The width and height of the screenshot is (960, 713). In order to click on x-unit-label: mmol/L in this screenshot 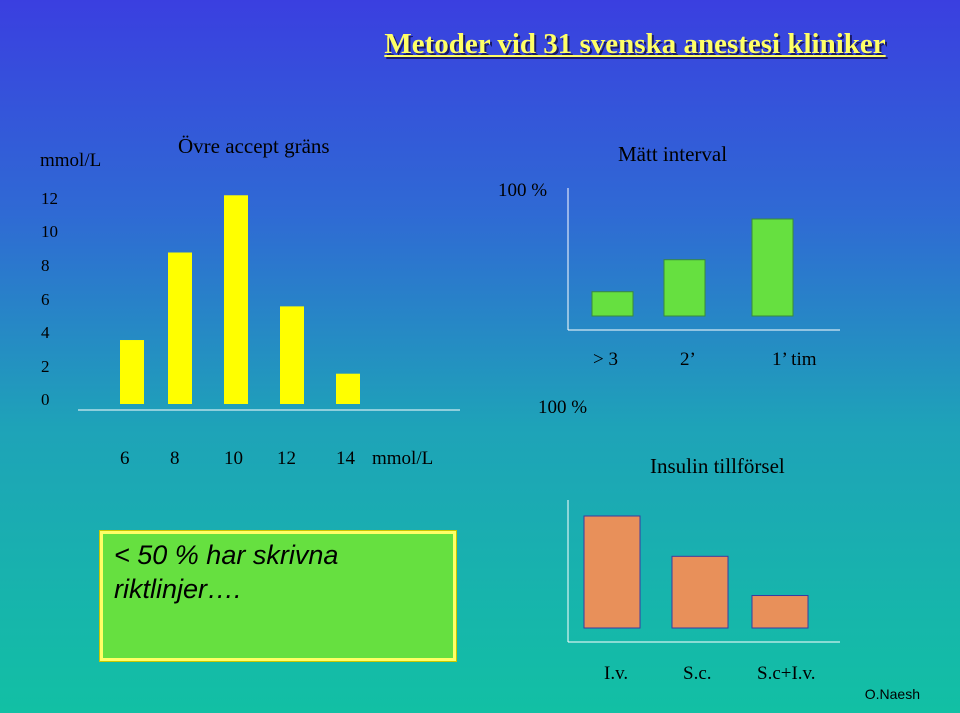, I will do `click(403, 458)`.